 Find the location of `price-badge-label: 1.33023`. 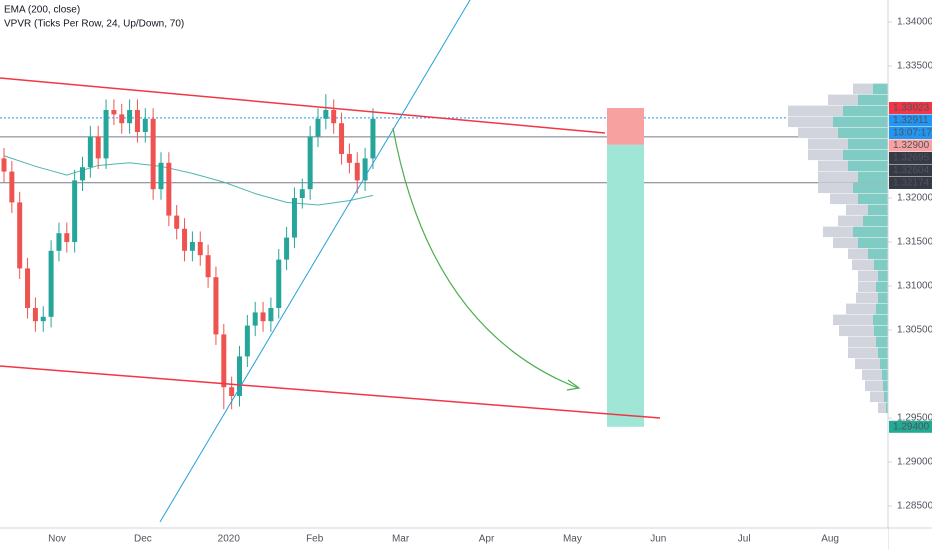

price-badge-label: 1.33023 is located at coordinates (911, 108).